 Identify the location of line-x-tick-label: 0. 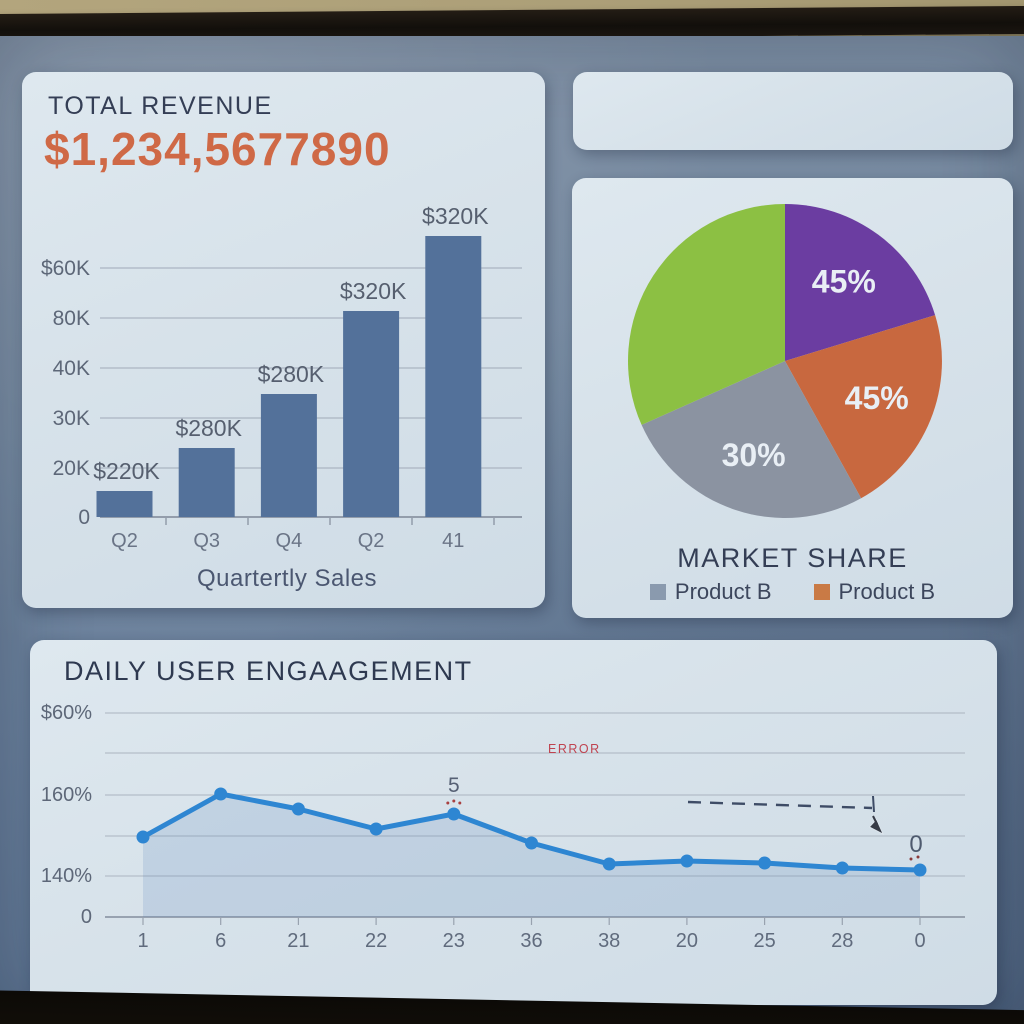
(919, 941).